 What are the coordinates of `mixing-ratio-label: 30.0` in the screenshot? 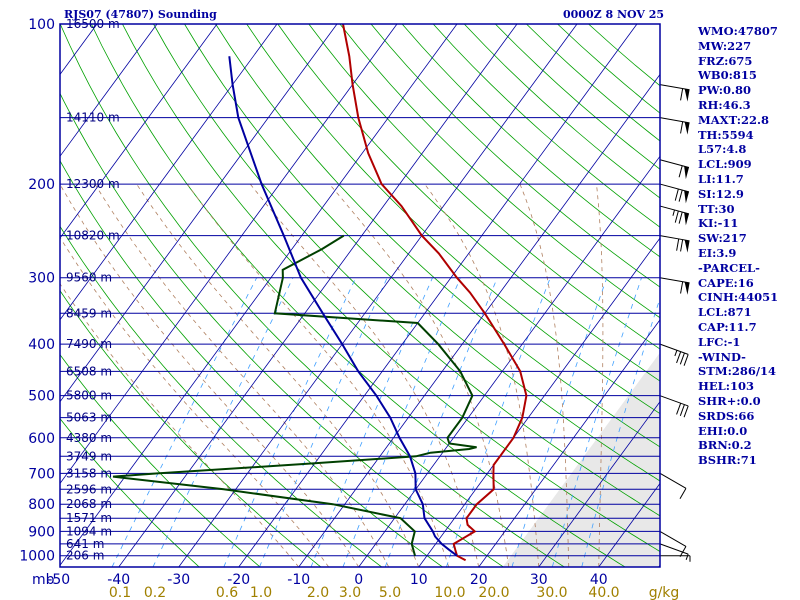 It's located at (551, 592).